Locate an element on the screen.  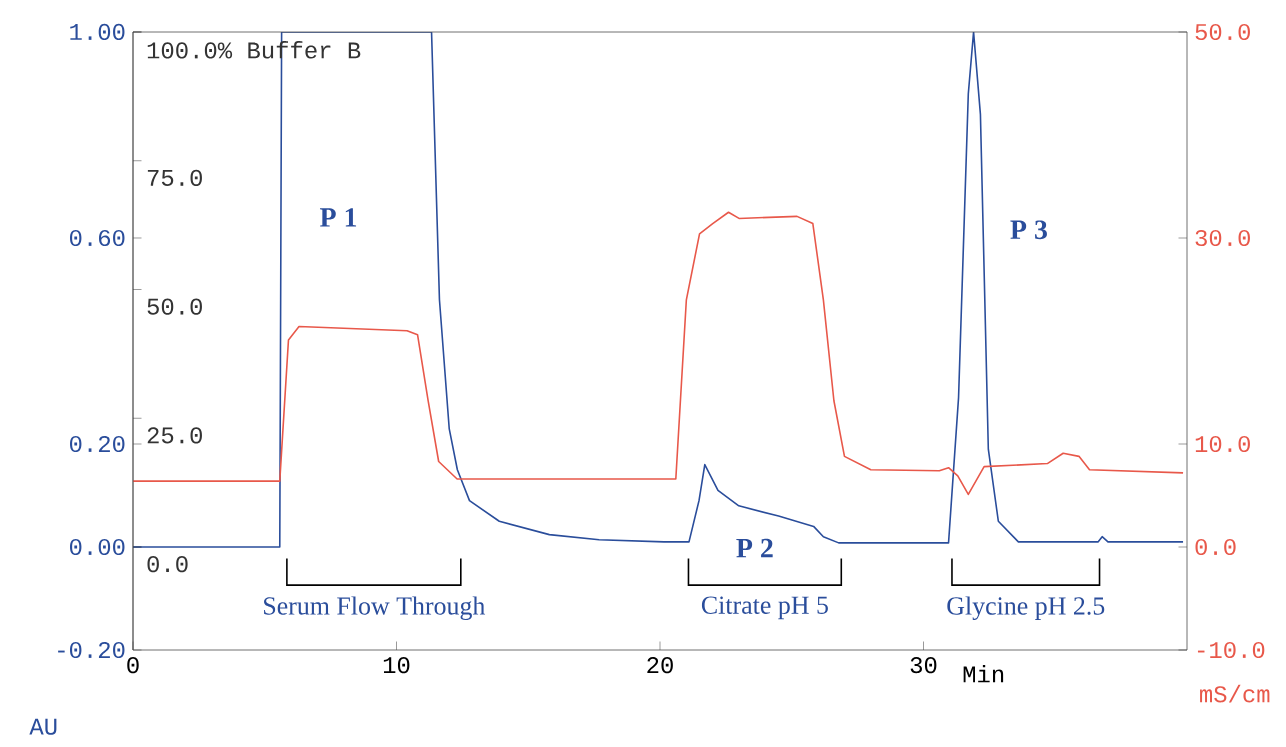
x-tick-label: 10 is located at coordinates (396, 665).